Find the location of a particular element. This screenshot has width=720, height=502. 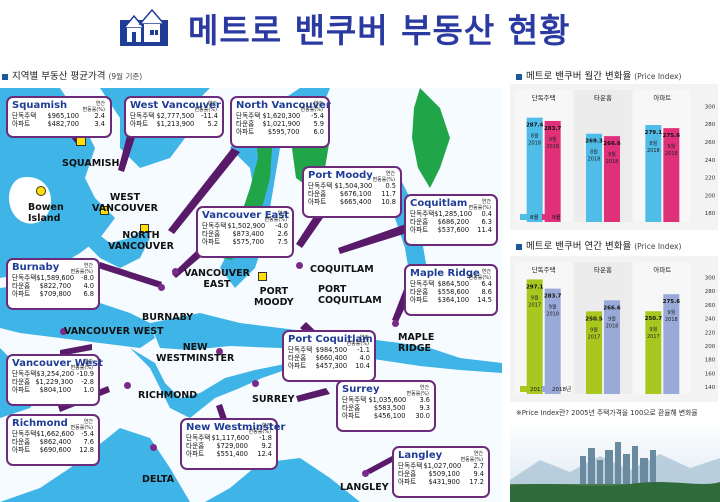

average-price: $1,502,900 is located at coordinates (246, 226).